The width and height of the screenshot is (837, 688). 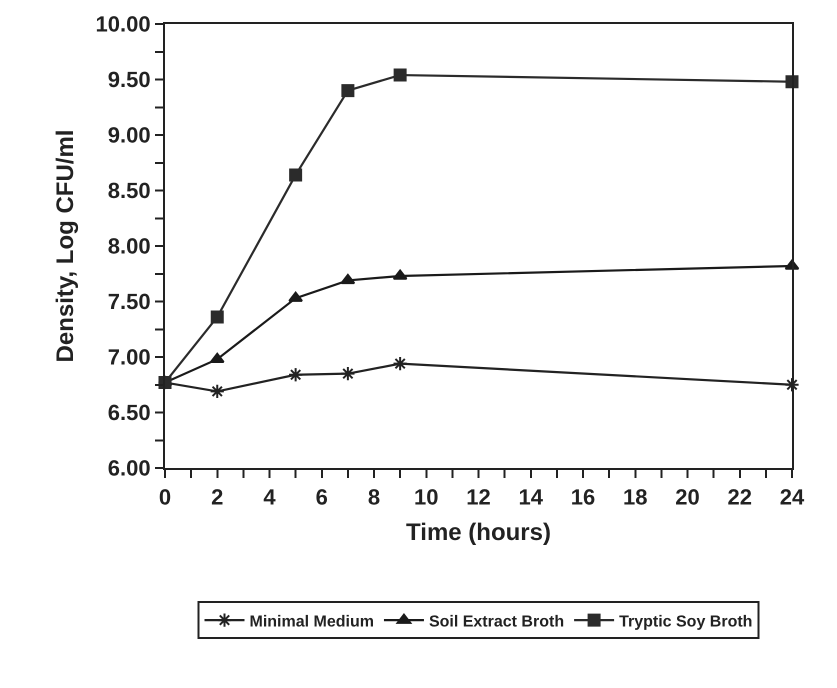 What do you see at coordinates (685, 621) in the screenshot?
I see `legend-label: Tryptic Soy Broth` at bounding box center [685, 621].